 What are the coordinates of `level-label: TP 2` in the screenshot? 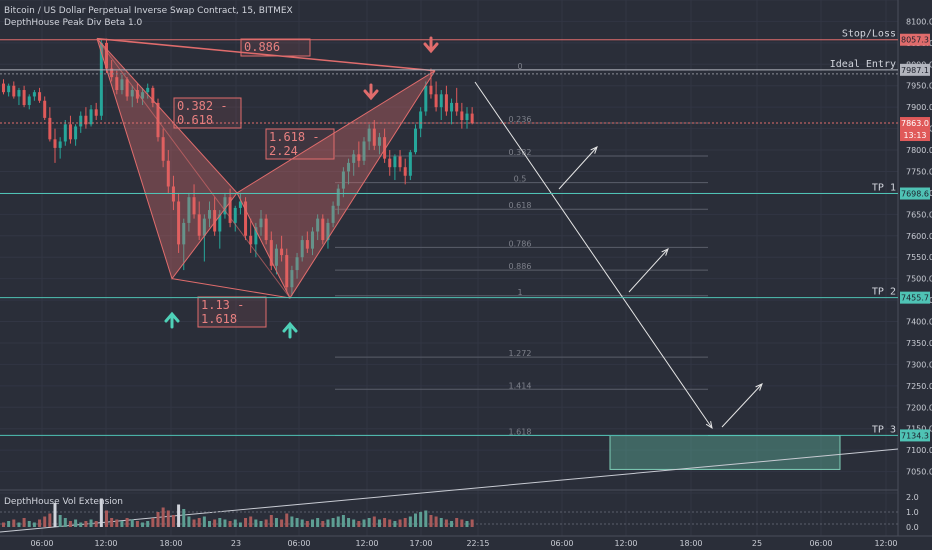 It's located at (884, 292).